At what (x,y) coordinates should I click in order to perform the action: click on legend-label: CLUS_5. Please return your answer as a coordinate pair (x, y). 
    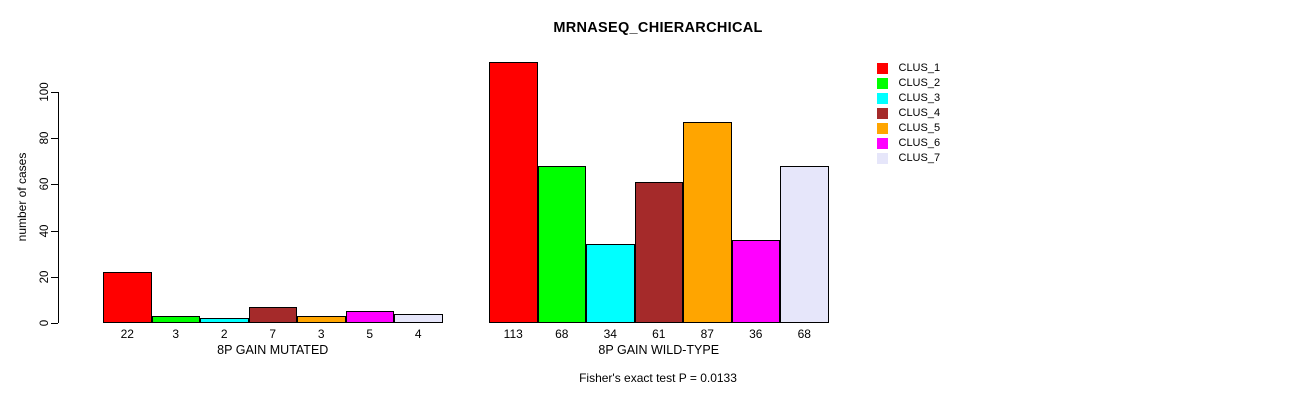
    Looking at the image, I should click on (919, 128).